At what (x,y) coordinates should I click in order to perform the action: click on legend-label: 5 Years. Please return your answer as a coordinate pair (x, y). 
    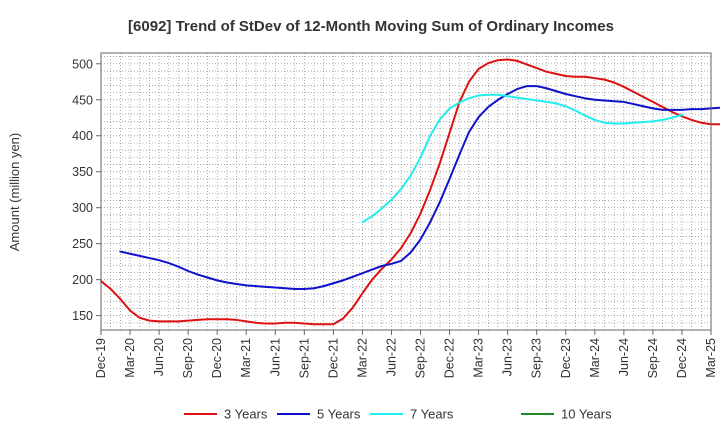
    Looking at the image, I should click on (339, 414).